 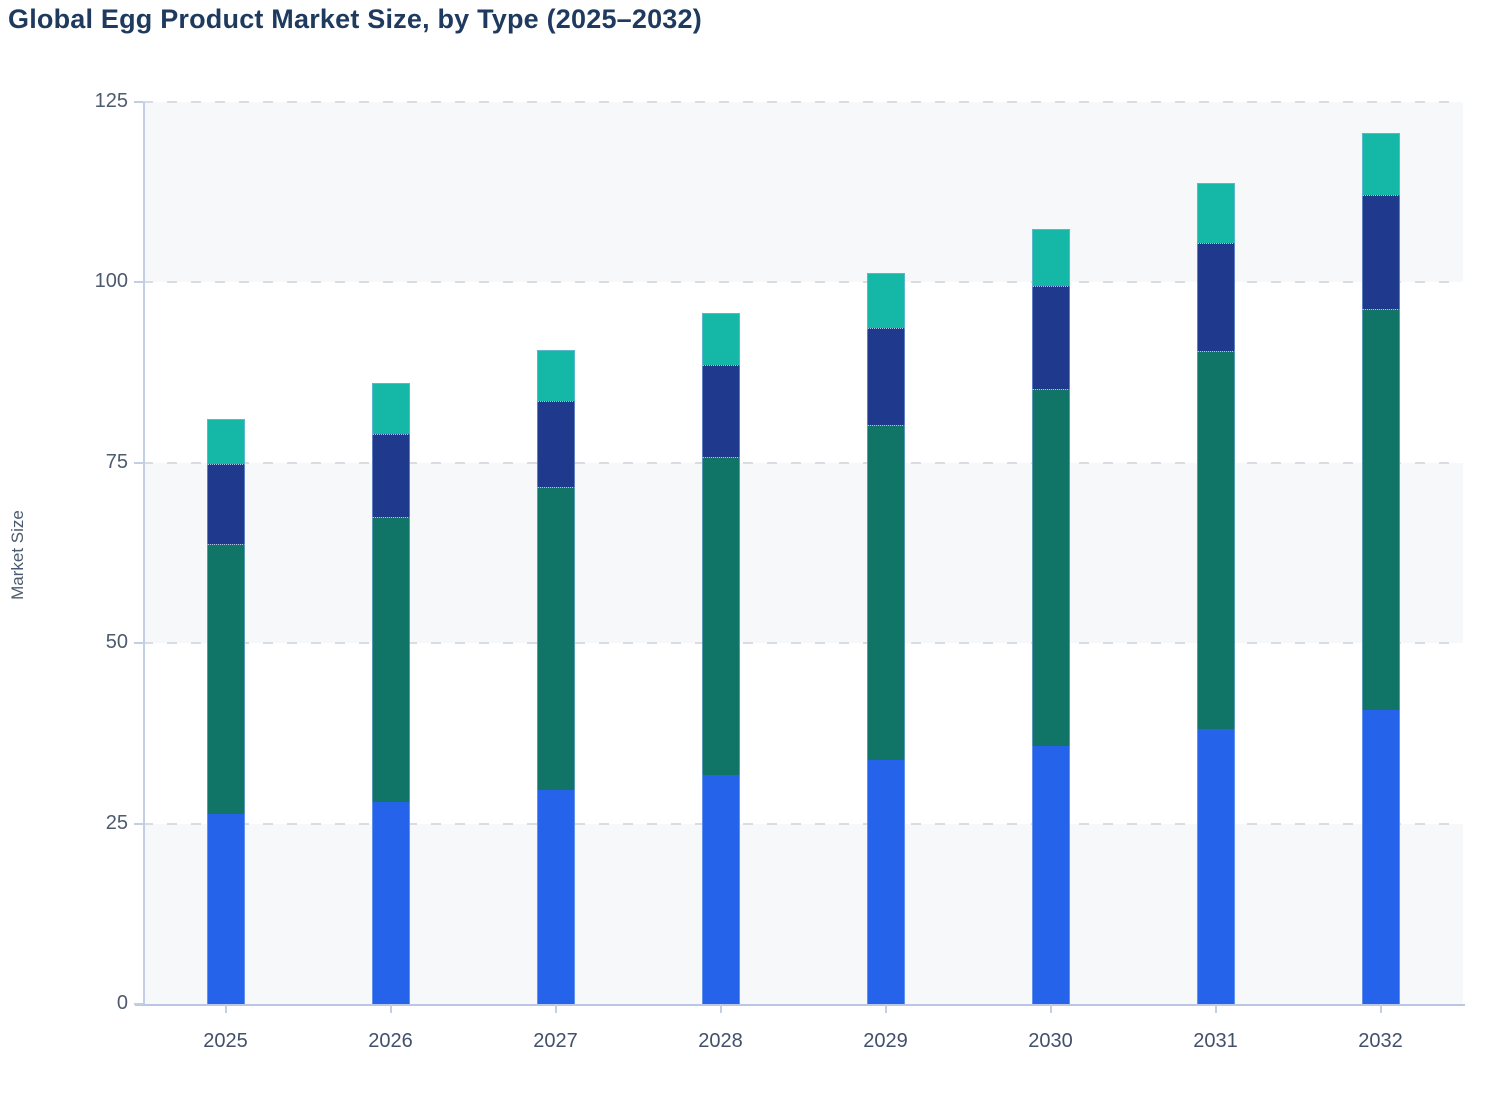 I want to click on bar-2025, so click(x=225, y=553).